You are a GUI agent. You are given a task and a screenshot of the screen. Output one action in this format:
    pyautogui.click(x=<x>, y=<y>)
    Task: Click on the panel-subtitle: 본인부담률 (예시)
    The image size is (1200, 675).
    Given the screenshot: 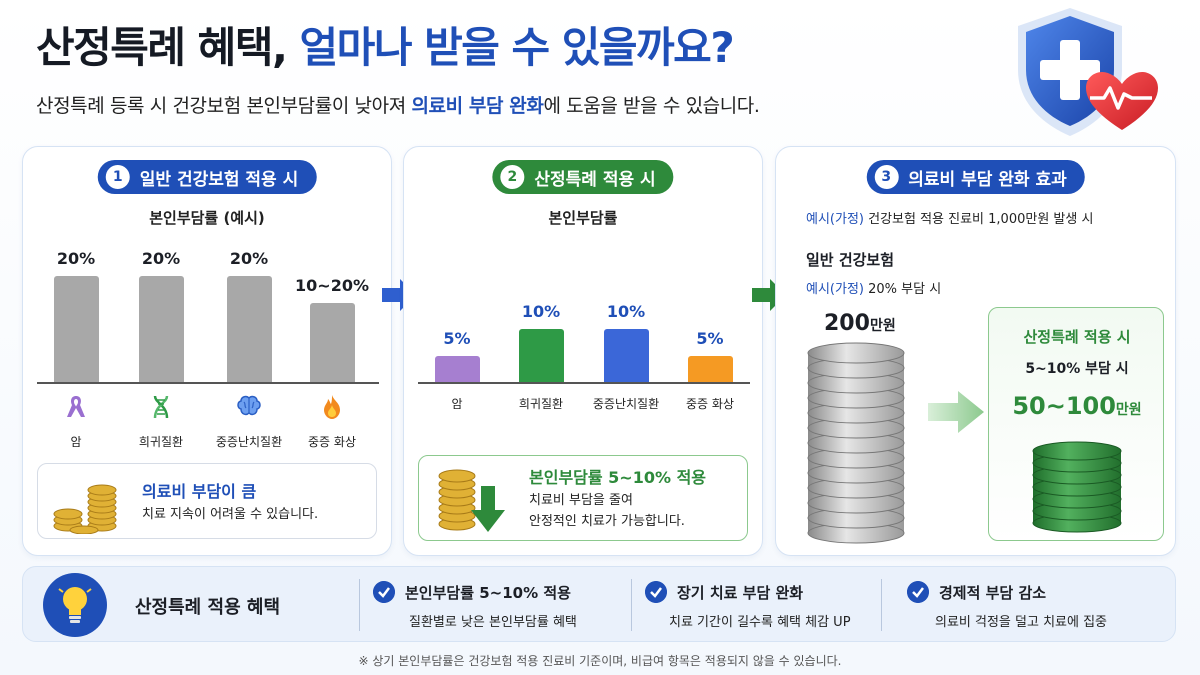 What is the action you would take?
    pyautogui.click(x=207, y=218)
    